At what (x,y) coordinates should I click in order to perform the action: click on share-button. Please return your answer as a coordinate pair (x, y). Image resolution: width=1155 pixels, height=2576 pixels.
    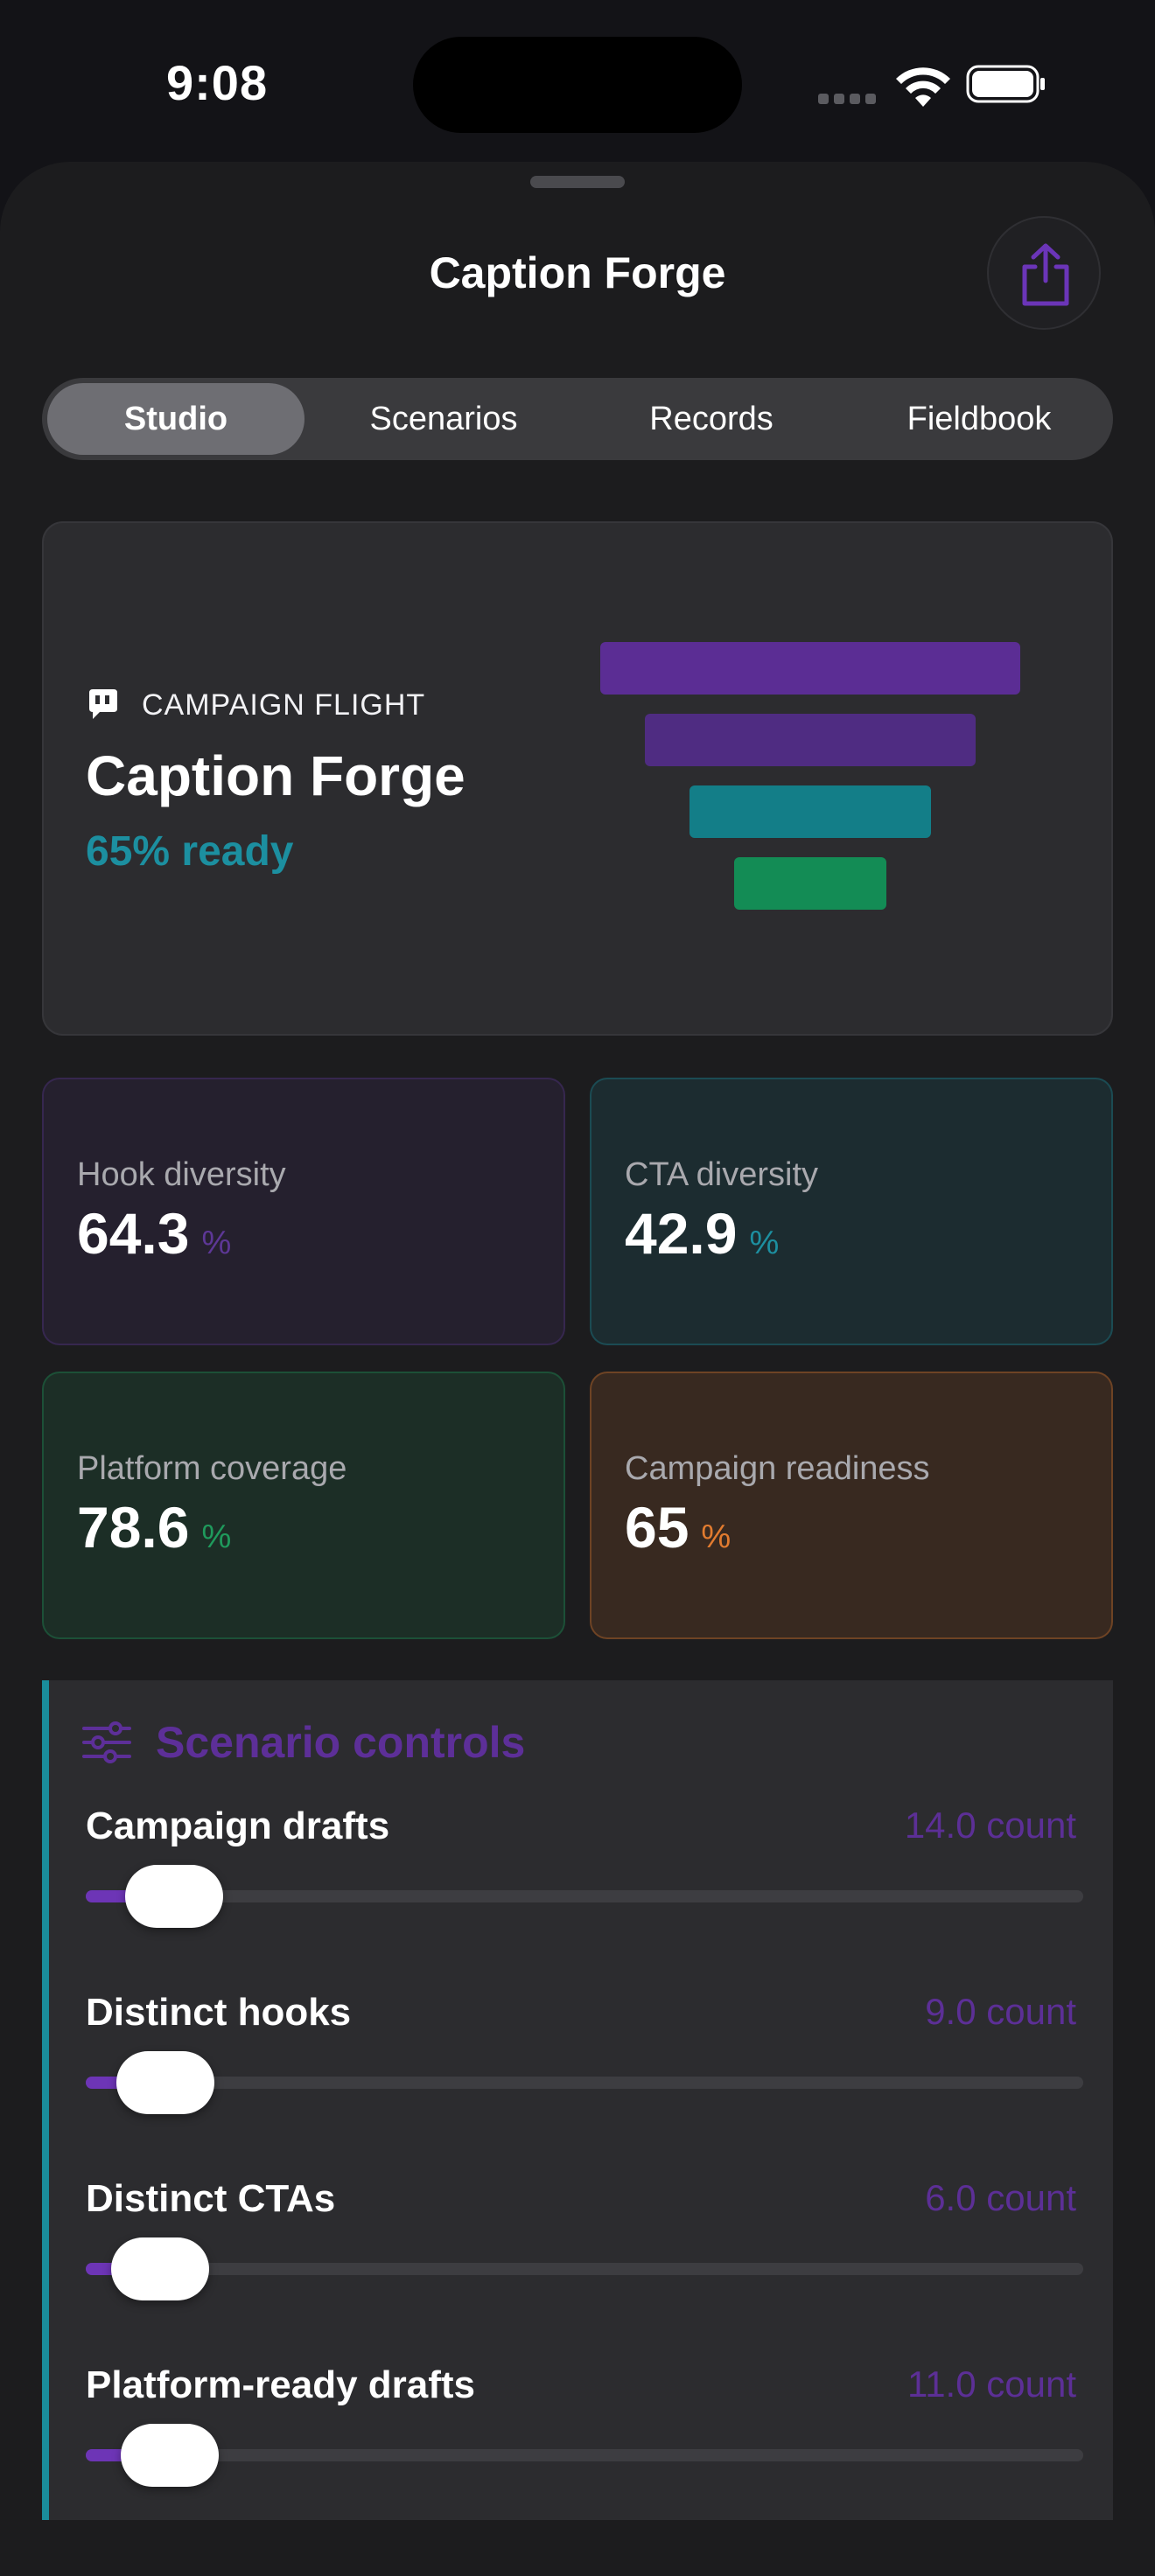
    Looking at the image, I should click on (1044, 273).